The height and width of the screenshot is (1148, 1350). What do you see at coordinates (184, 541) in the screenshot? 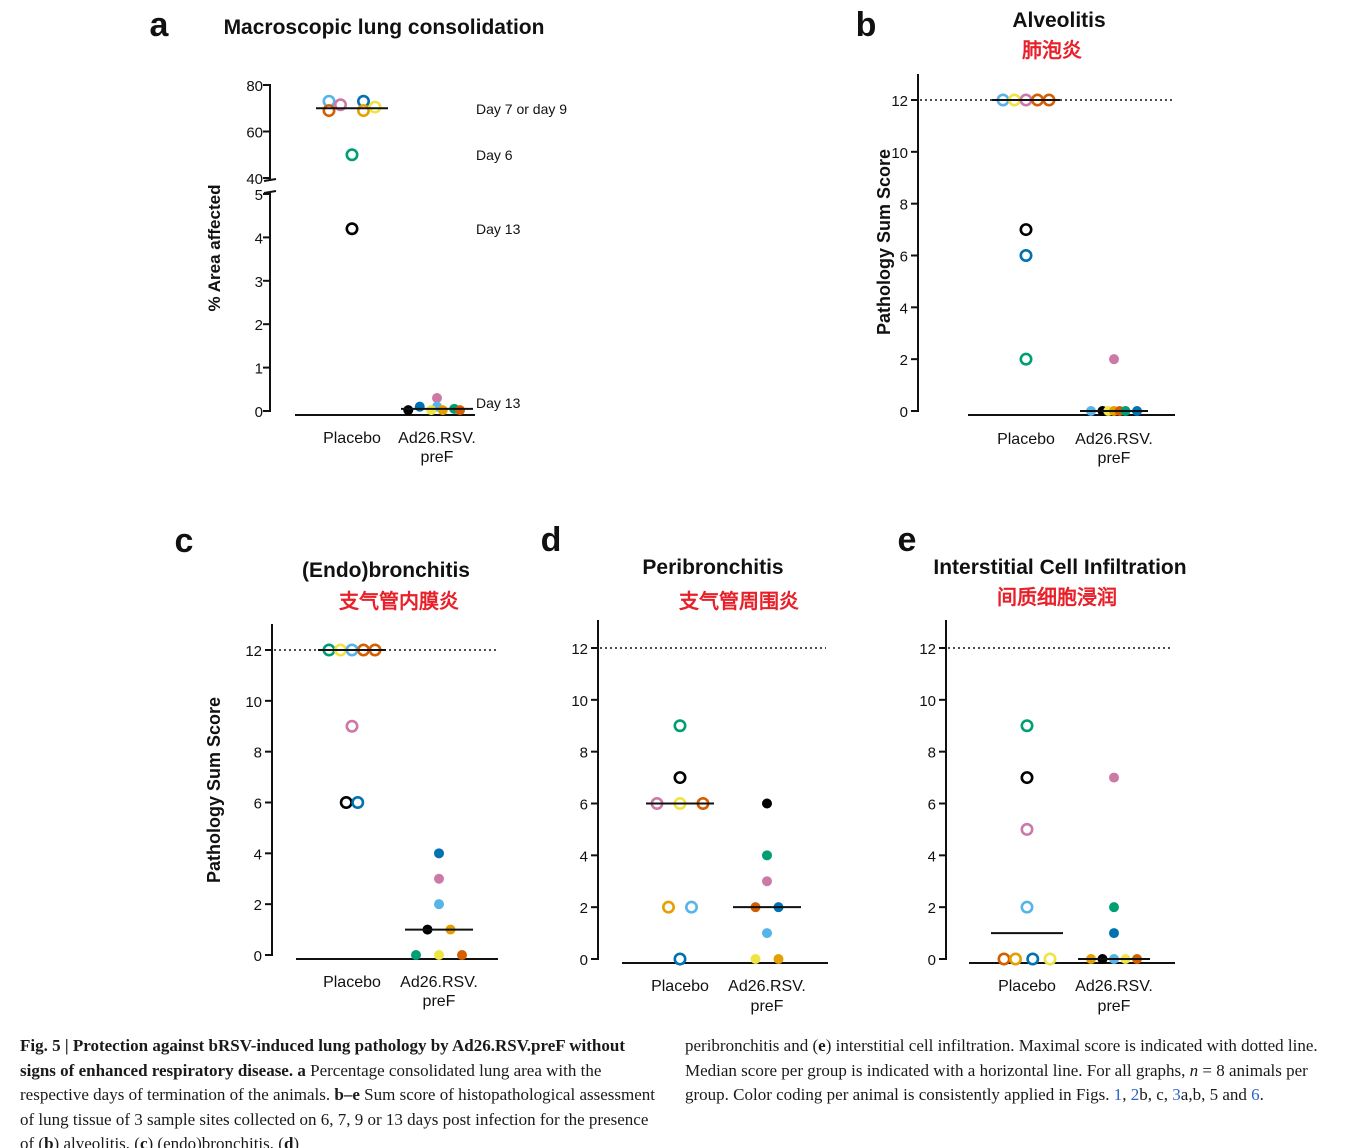
I see `panel-letter: c` at bounding box center [184, 541].